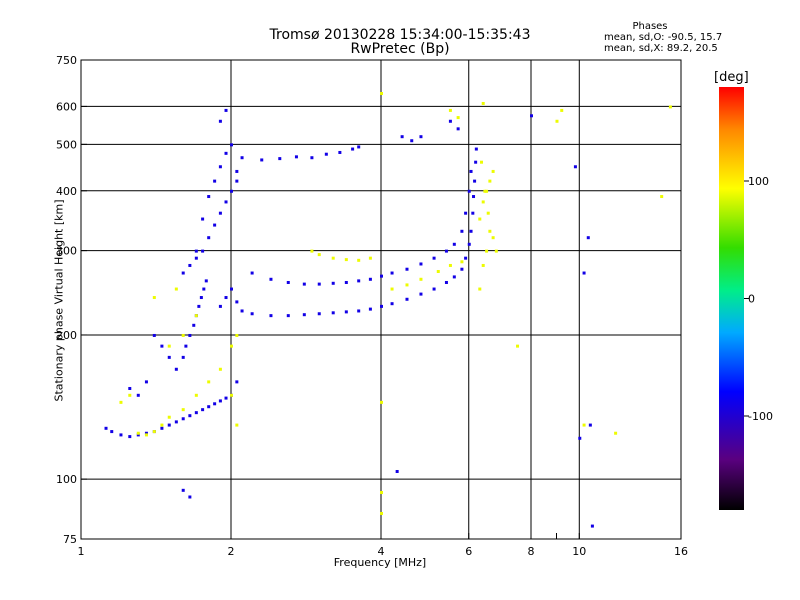  Describe the element at coordinates (66, 191) in the screenshot. I see `y-tick-label: 400` at that location.